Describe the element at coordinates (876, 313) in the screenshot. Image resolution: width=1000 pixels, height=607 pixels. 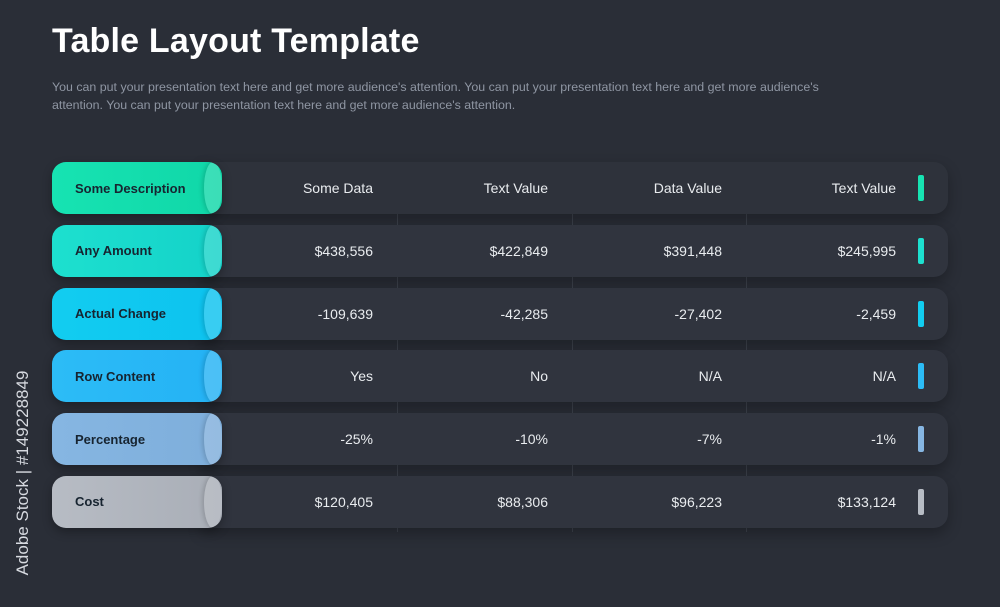
I see `table-cell: -2,459` at that location.